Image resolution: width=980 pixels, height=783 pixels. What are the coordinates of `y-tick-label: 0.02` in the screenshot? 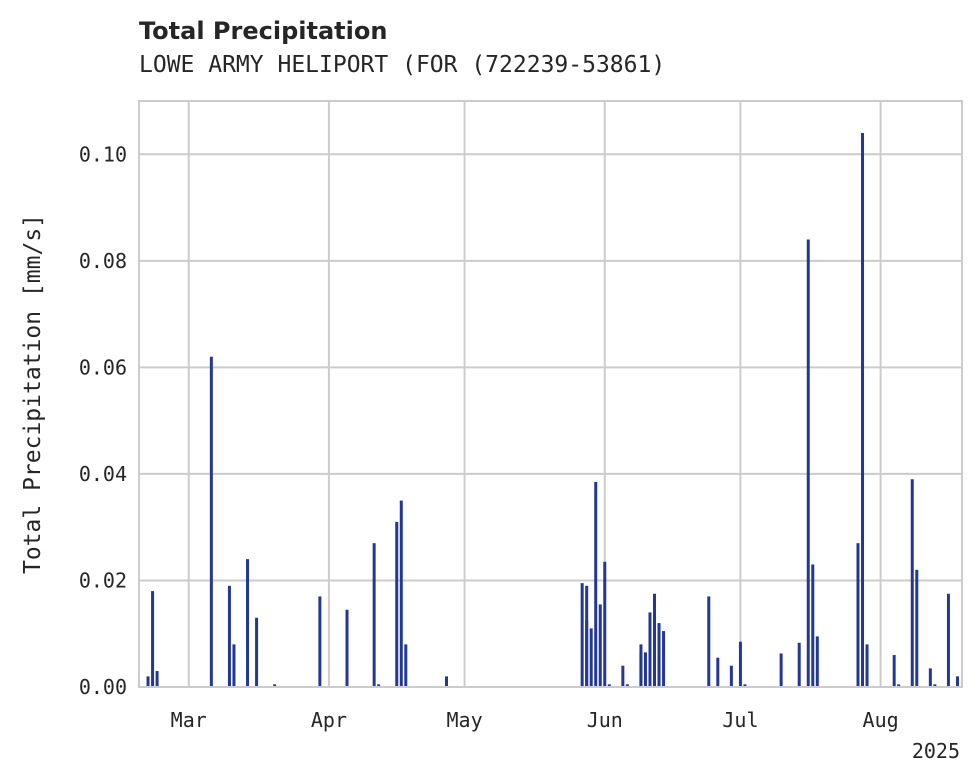 It's located at (103, 580).